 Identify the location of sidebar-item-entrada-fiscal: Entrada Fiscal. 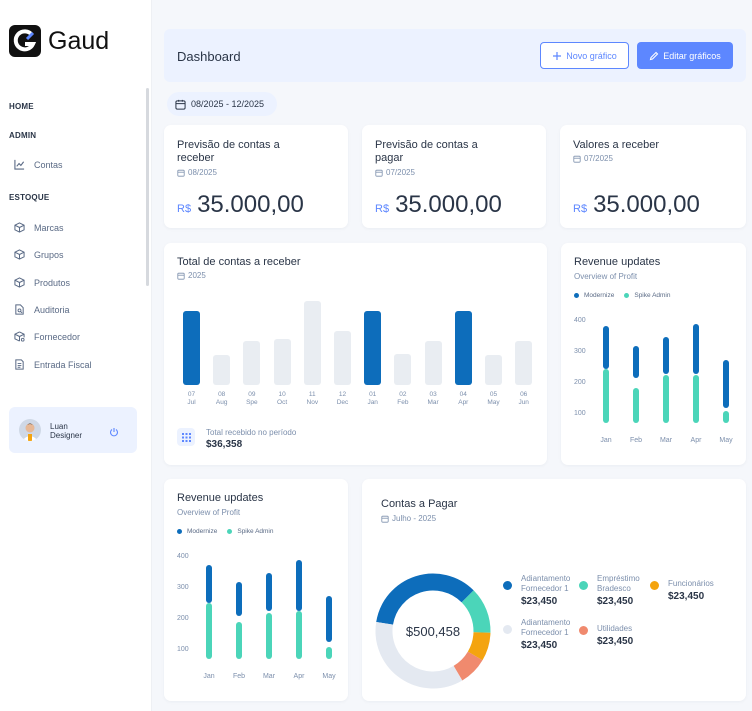
(53, 364).